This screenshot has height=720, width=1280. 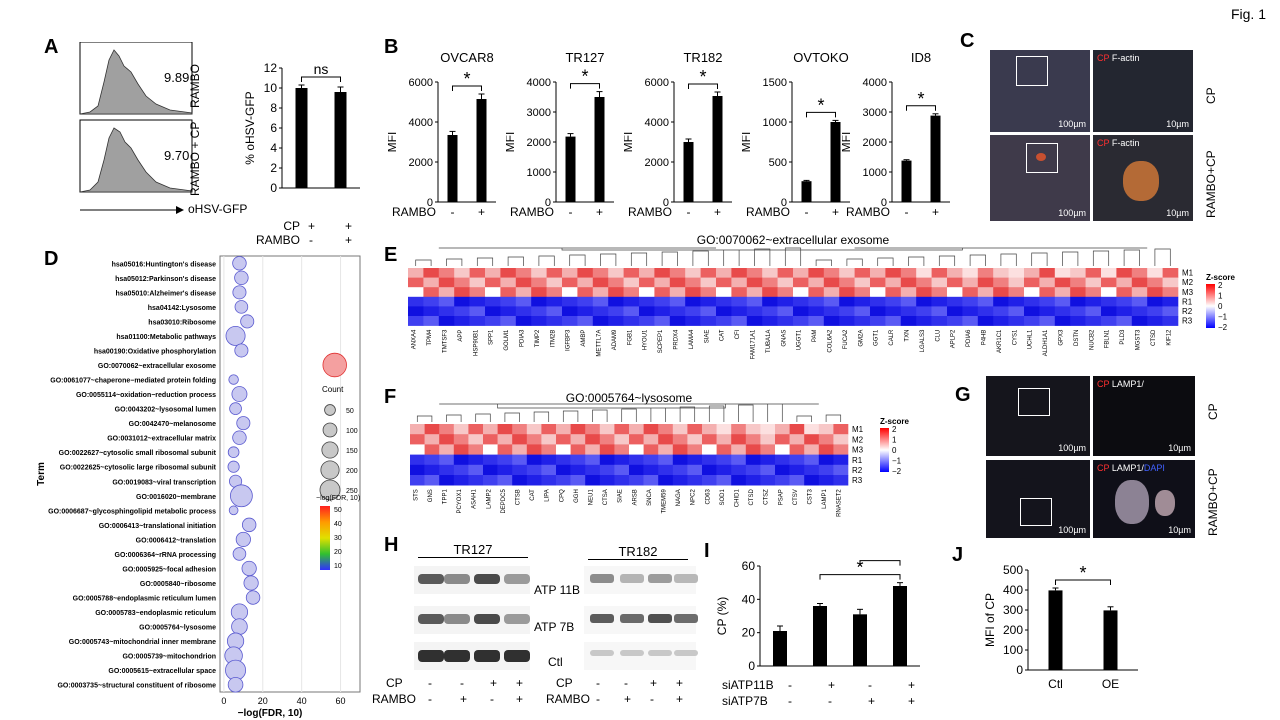 What do you see at coordinates (182, 308) in the screenshot?
I see `term-label: hsa04142:Lysosome` at bounding box center [182, 308].